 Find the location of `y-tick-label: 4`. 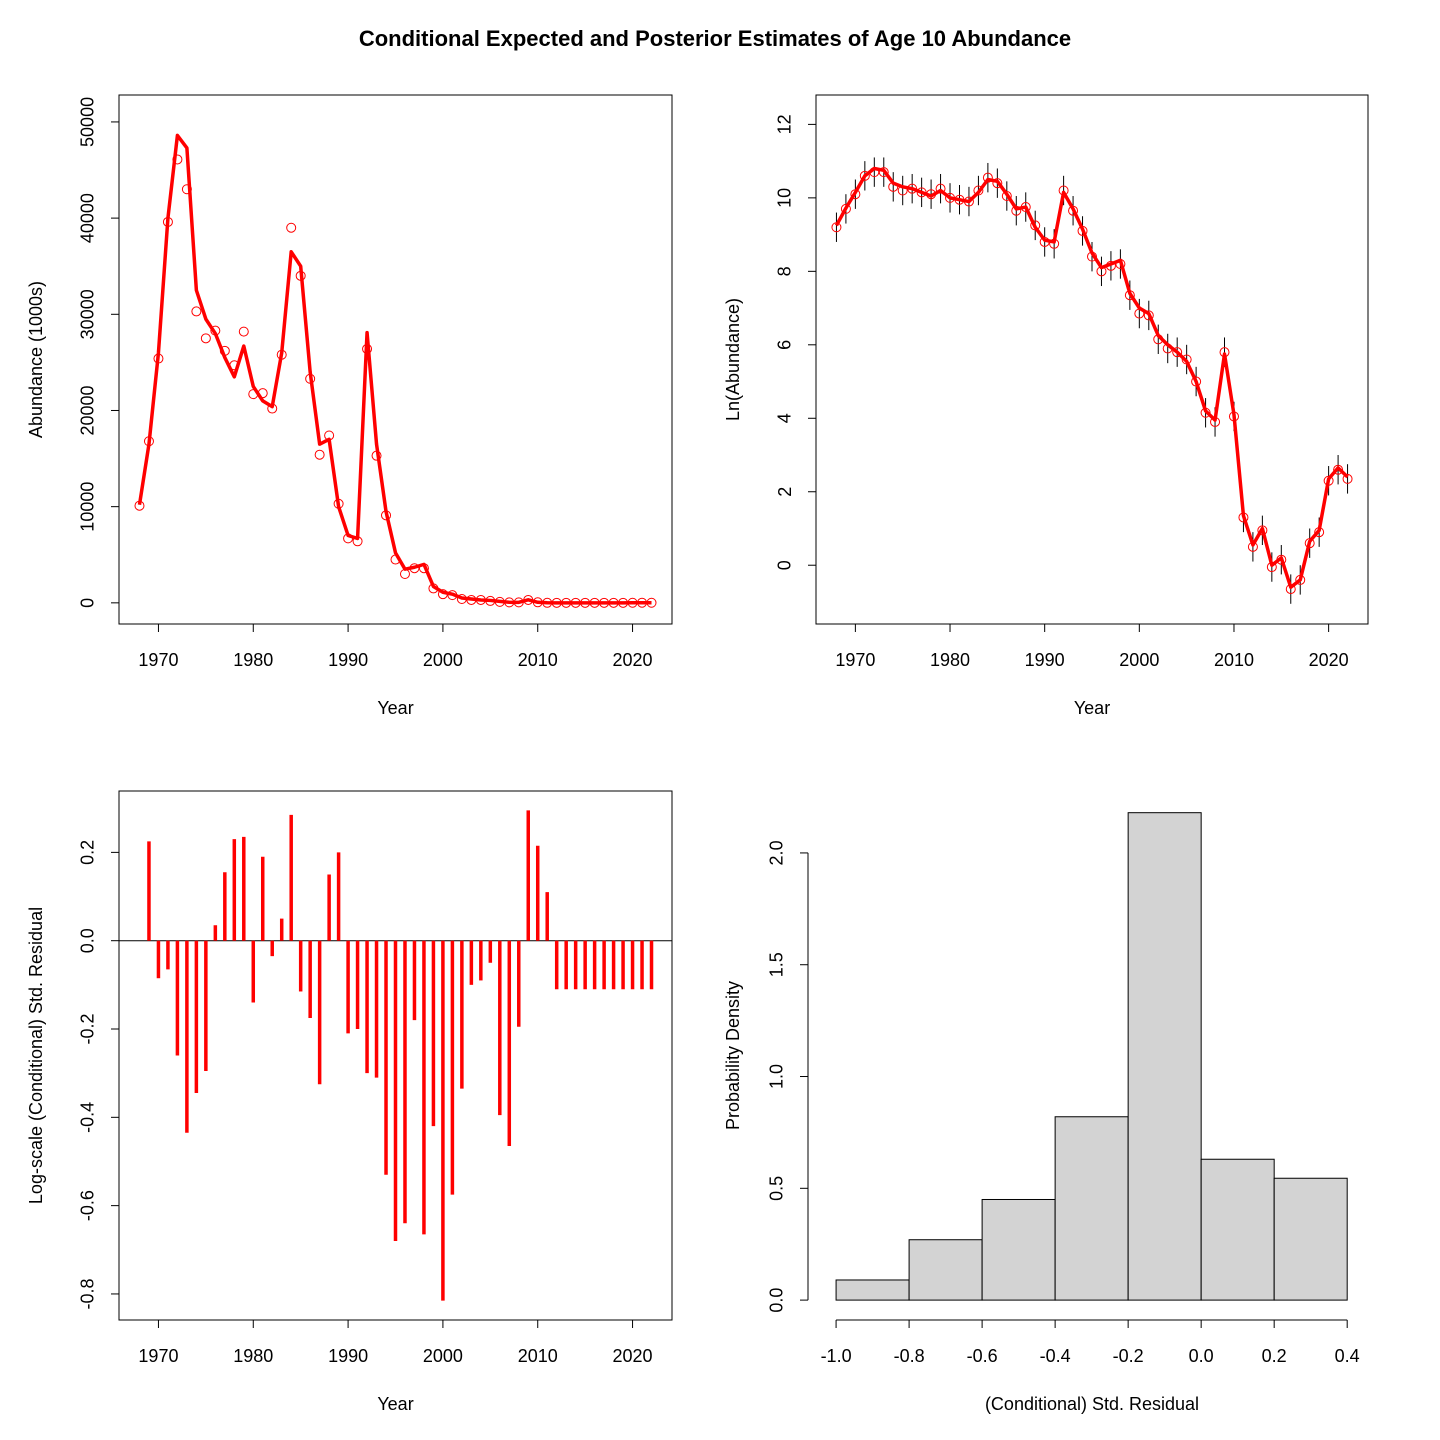

y-tick-label: 4 is located at coordinates (785, 418).